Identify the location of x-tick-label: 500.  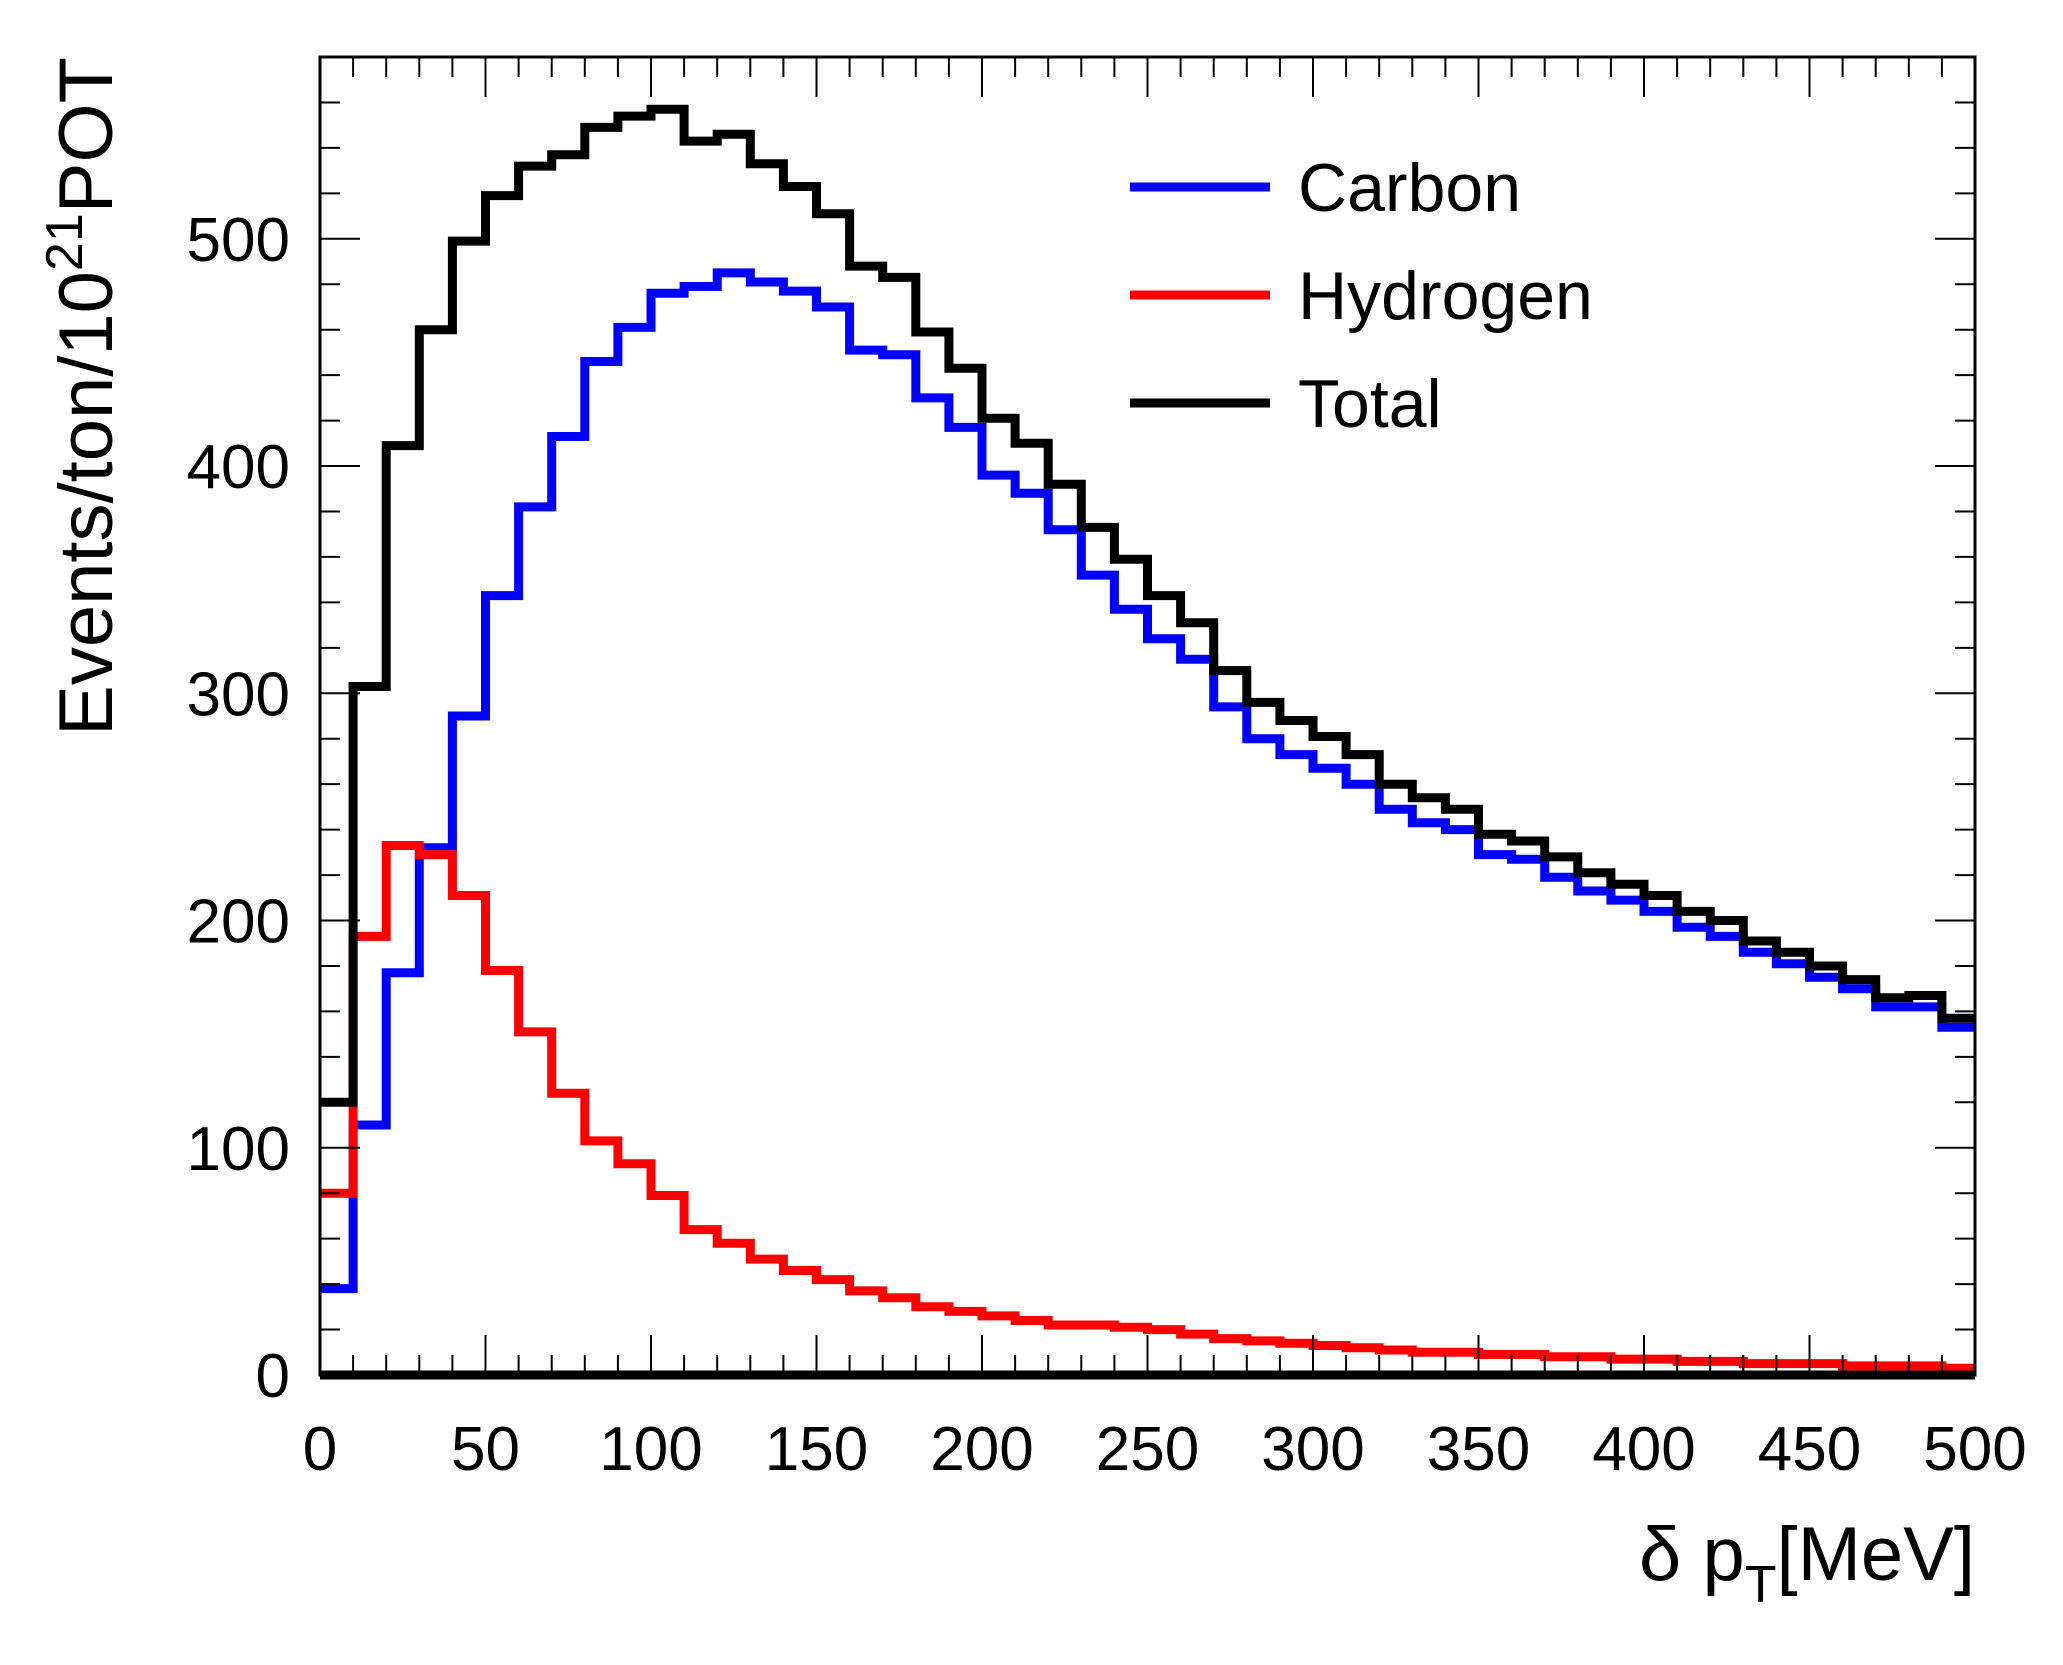
(1974, 1449).